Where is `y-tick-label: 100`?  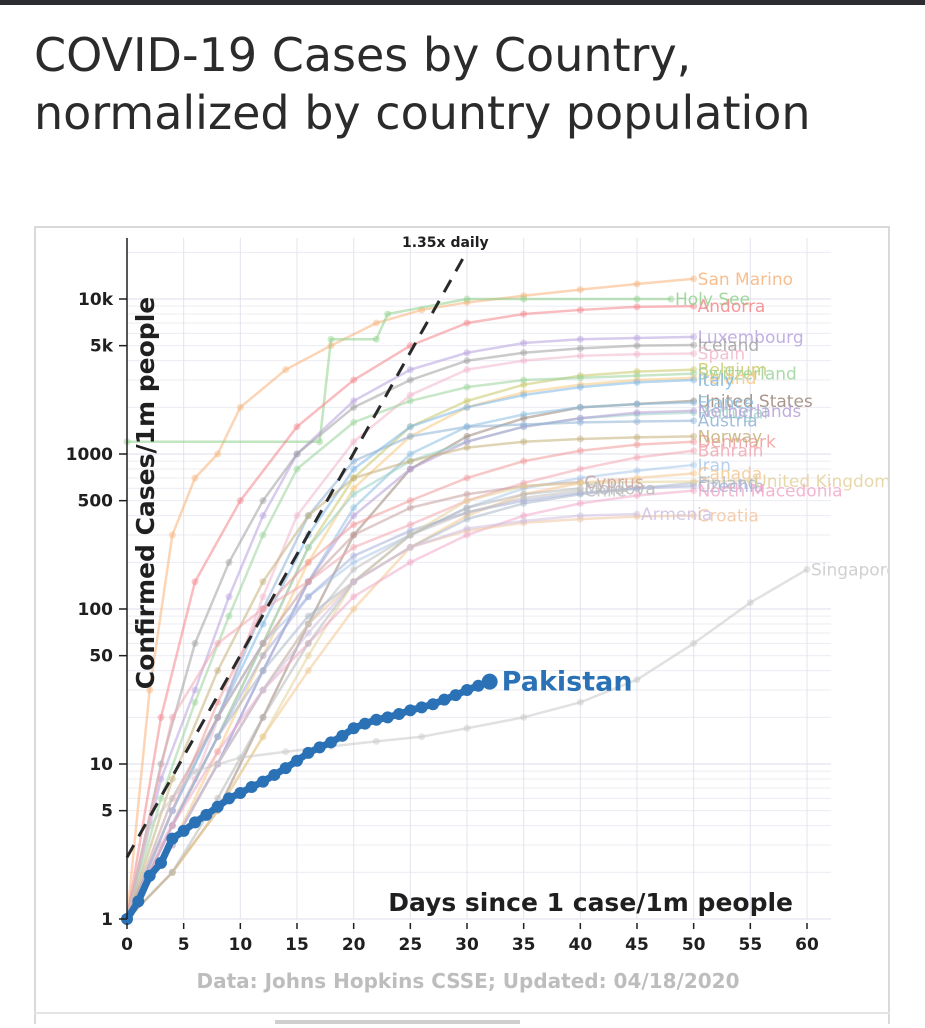
y-tick-label: 100 is located at coordinates (96, 610).